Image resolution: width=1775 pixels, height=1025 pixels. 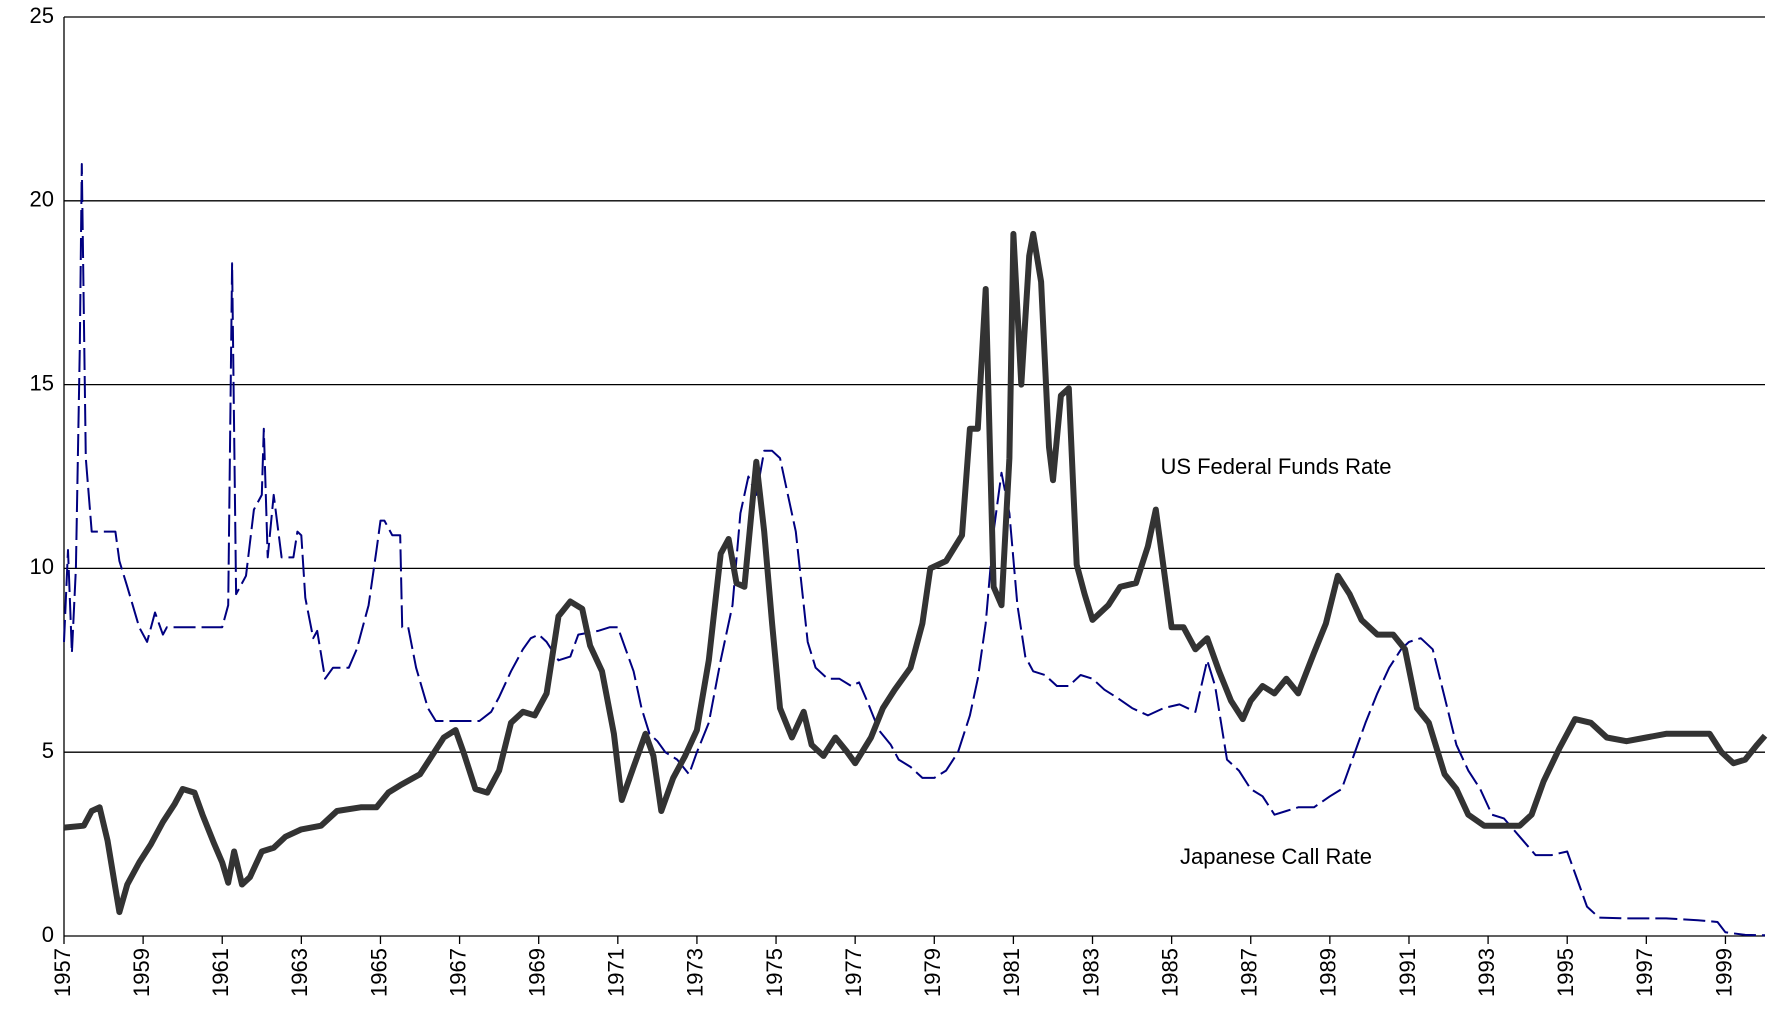 I want to click on y-tick-label: 15, so click(x=42, y=382).